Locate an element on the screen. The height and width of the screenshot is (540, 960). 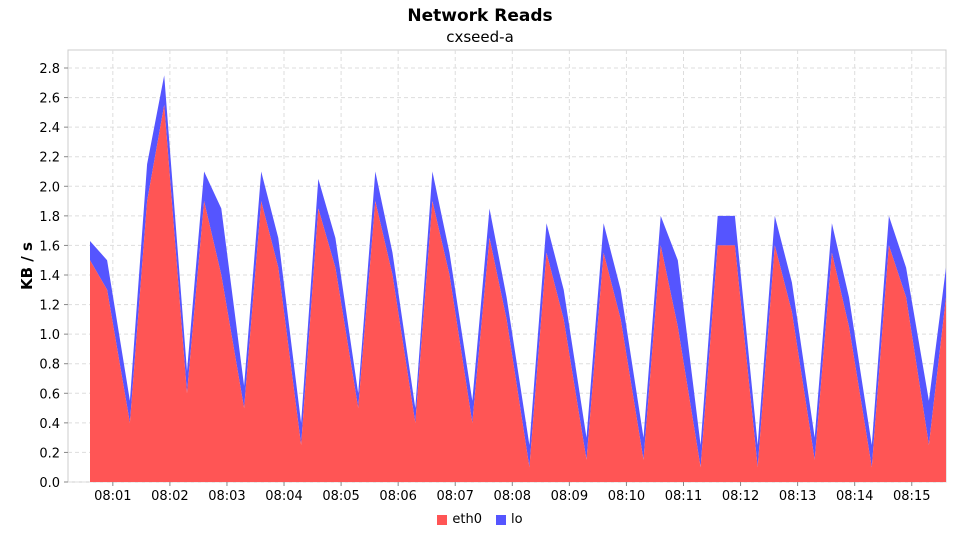
x-tick-label: 08:12 is located at coordinates (740, 496).